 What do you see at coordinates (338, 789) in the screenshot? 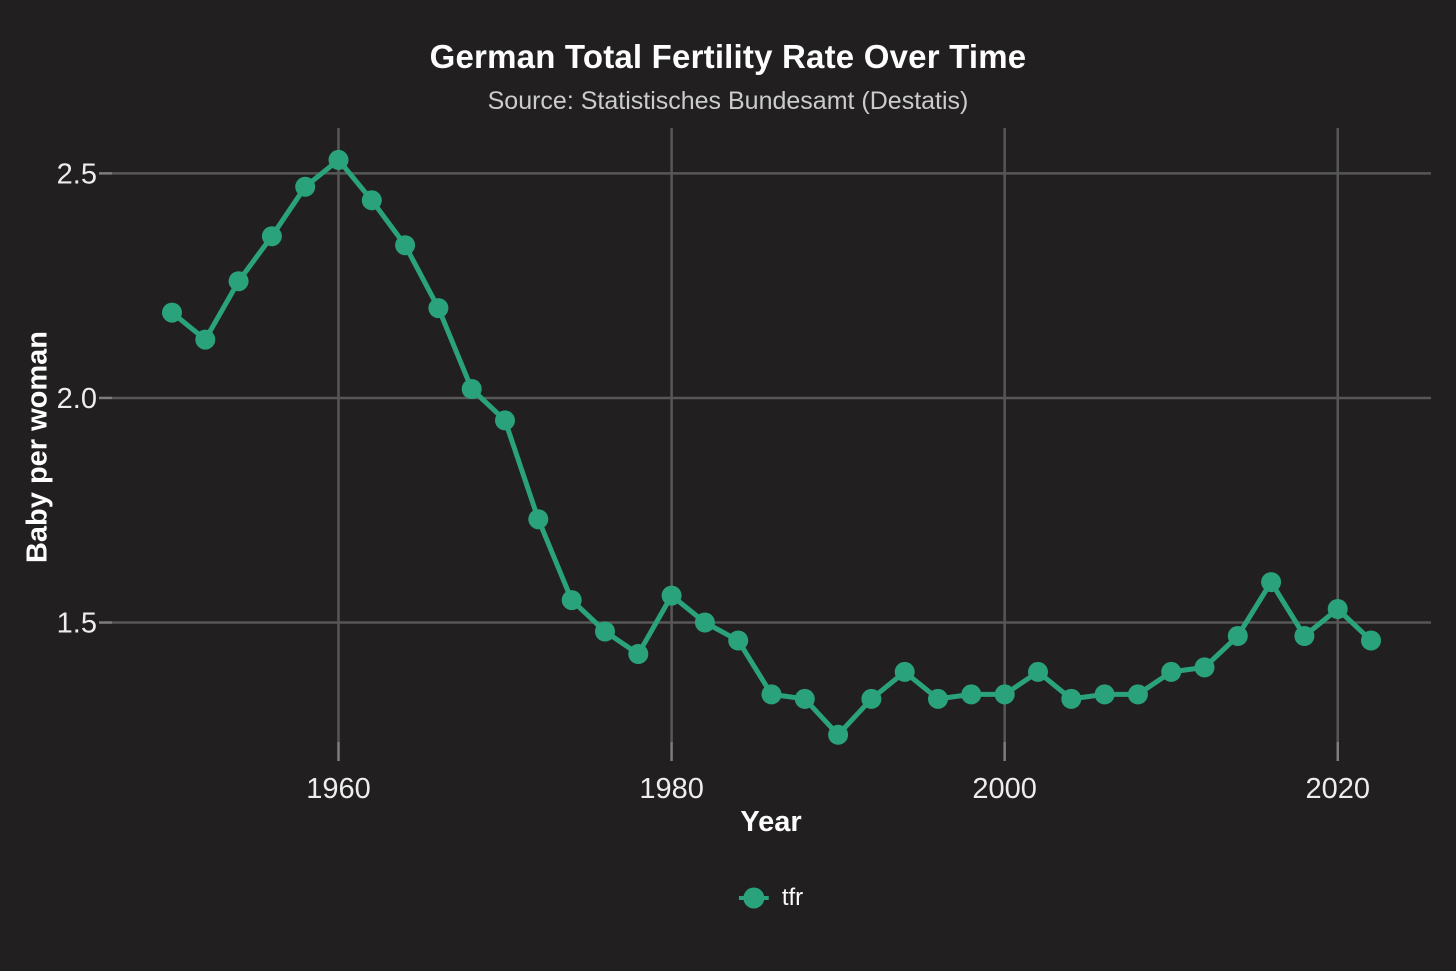
I see `x-tick-label-1960: 1960` at bounding box center [338, 789].